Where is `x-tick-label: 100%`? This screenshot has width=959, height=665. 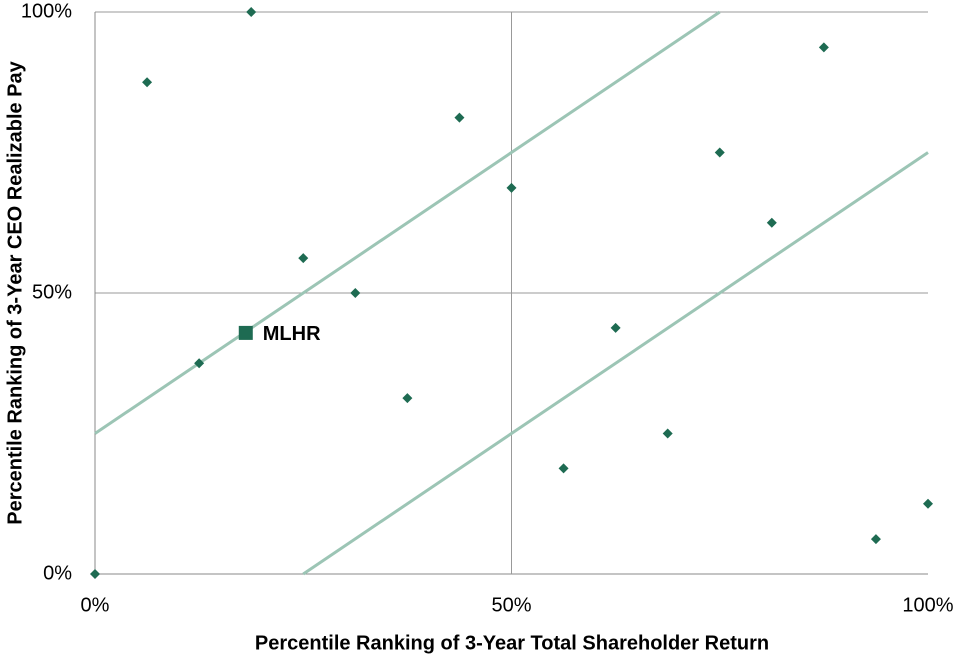 x-tick-label: 100% is located at coordinates (927, 605).